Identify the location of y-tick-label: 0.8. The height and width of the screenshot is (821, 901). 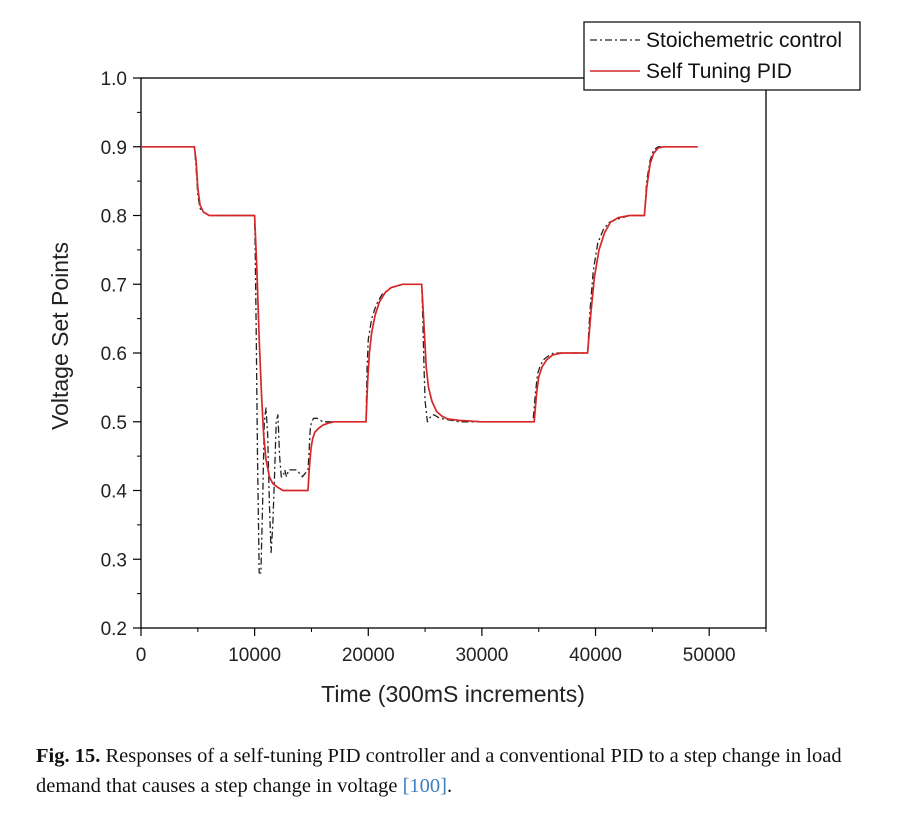
(114, 217).